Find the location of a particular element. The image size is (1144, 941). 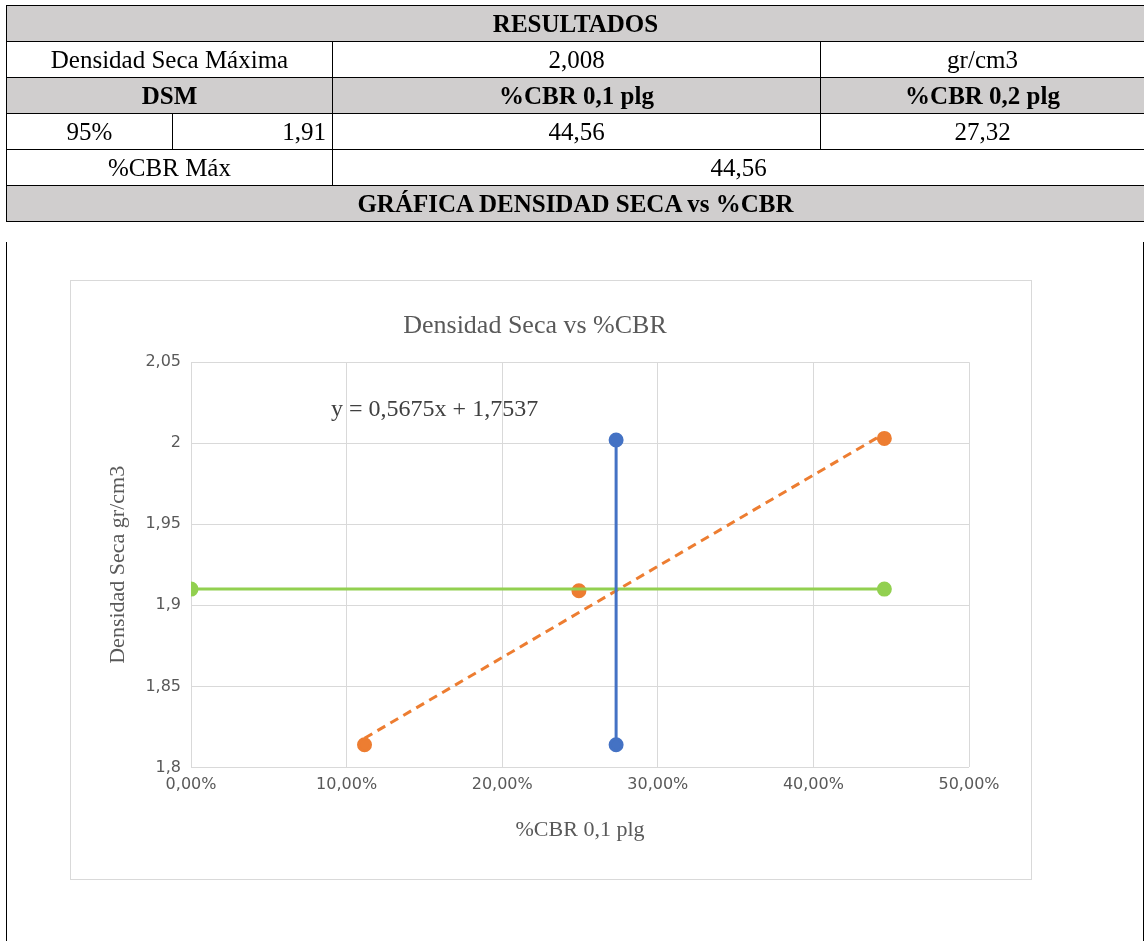

x-tick-label: 40,00% is located at coordinates (813, 784).